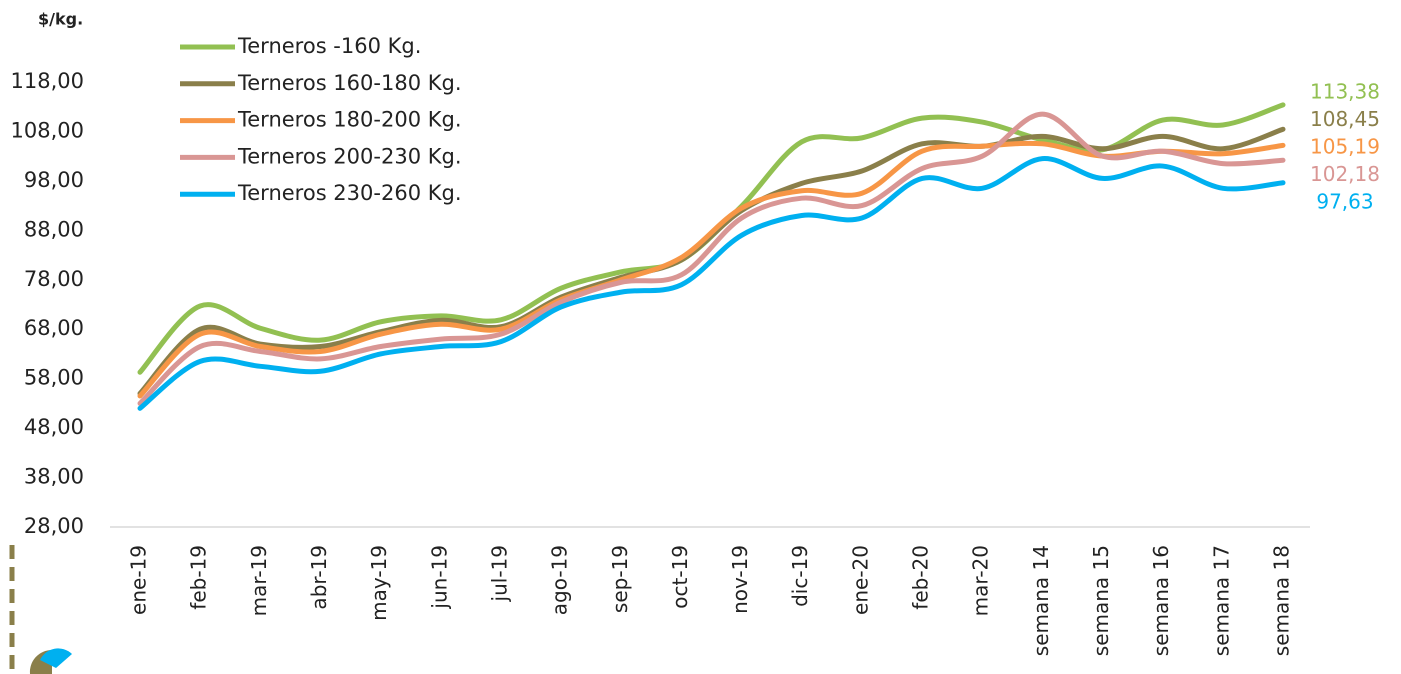 This screenshot has height=674, width=1401. I want to click on x-tick-label: may-19, so click(379, 583).